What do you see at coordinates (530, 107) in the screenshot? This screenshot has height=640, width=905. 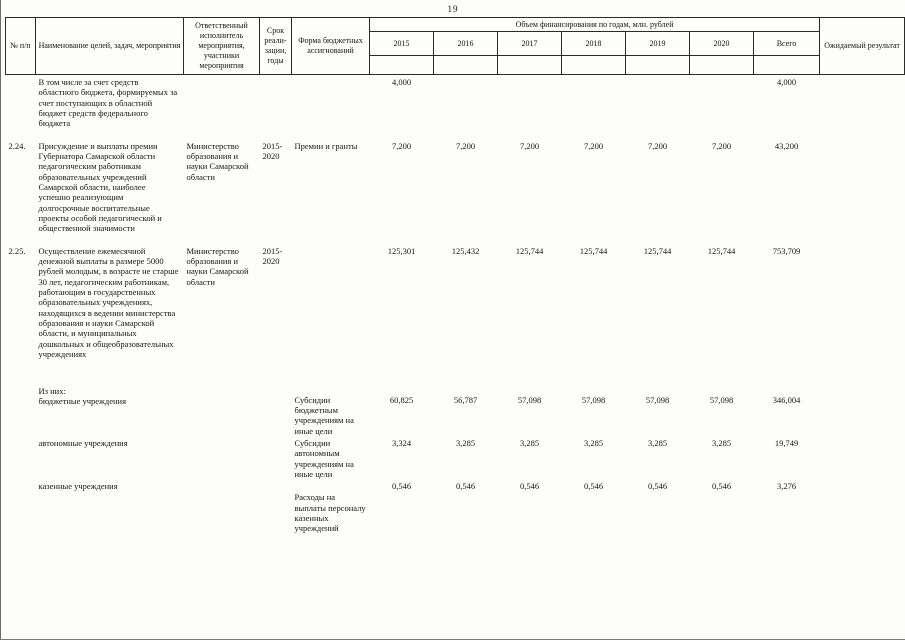 I see `cell-value-2017` at bounding box center [530, 107].